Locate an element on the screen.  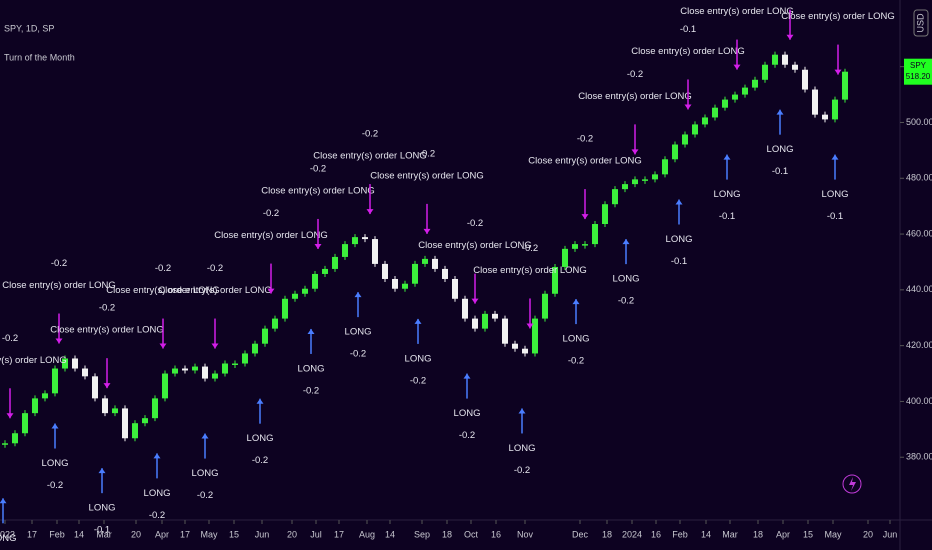
x-tick-label: 2024 is located at coordinates (632, 534).